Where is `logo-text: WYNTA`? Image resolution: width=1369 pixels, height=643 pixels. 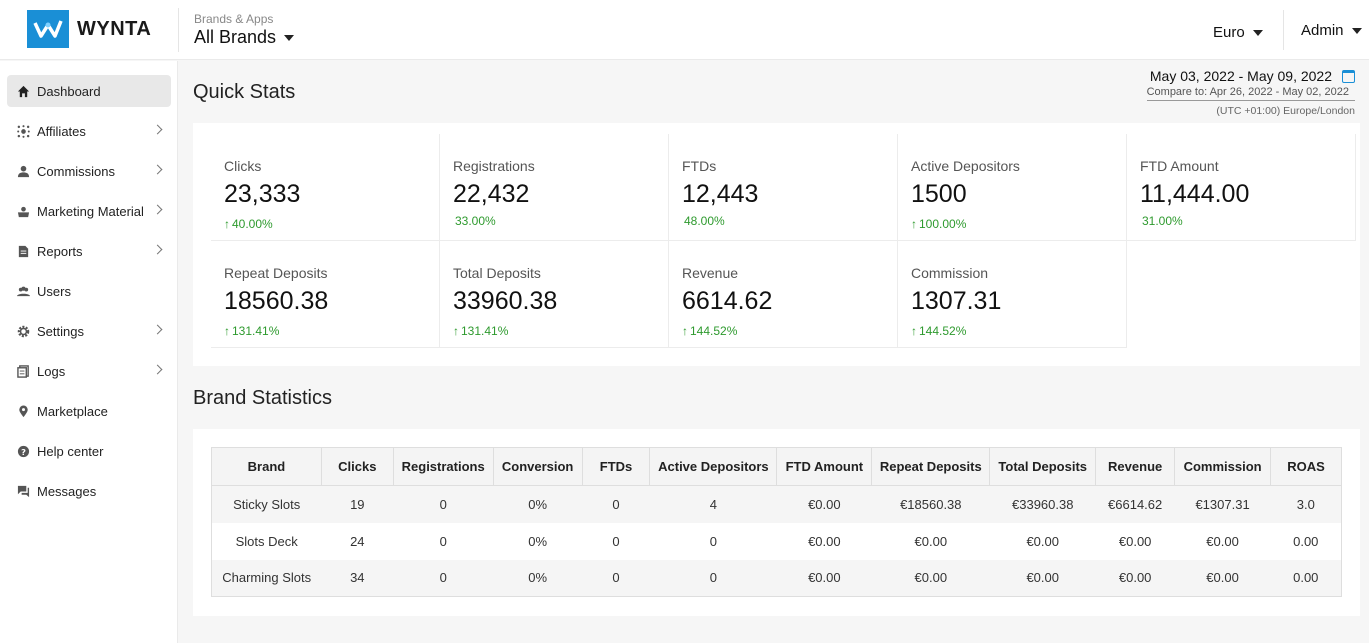
logo-text: WYNTA is located at coordinates (114, 28).